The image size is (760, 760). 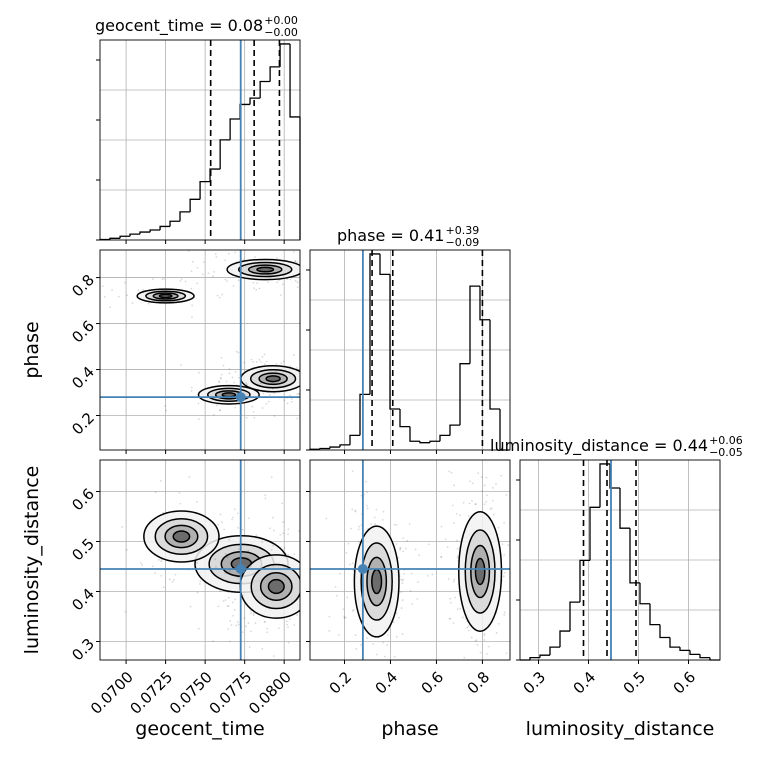 What do you see at coordinates (599, 446) in the screenshot?
I see `histogram-title: luminosity_distance = 0.44` at bounding box center [599, 446].